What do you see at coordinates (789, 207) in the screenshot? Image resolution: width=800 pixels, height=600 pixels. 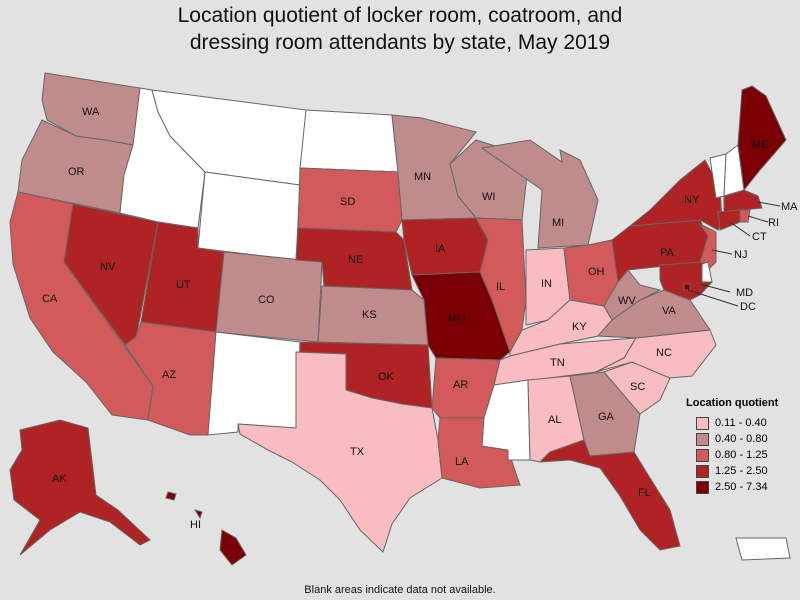 I see `label-ma: MA` at bounding box center [789, 207].